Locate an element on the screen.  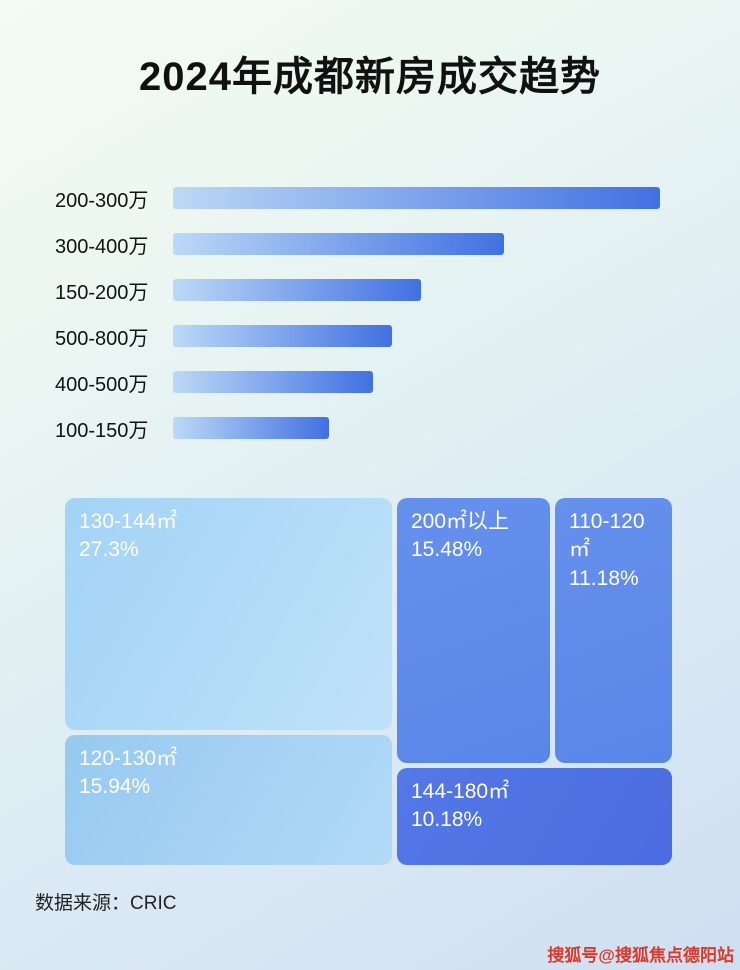
bar-row: 500-800万 is located at coordinates (375, 337).